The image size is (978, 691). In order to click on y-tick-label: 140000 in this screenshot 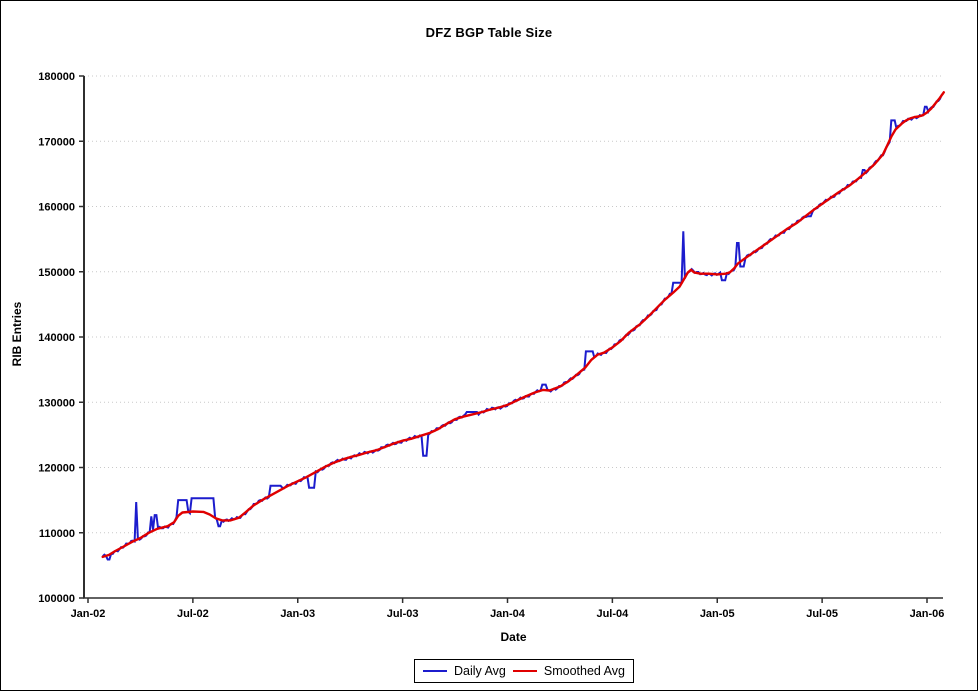, I will do `click(56, 338)`.